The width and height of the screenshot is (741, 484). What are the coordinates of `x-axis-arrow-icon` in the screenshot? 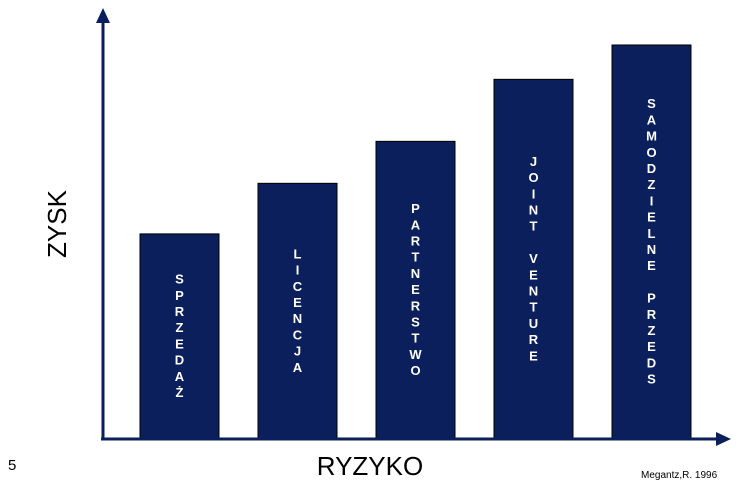 It's located at (723, 439).